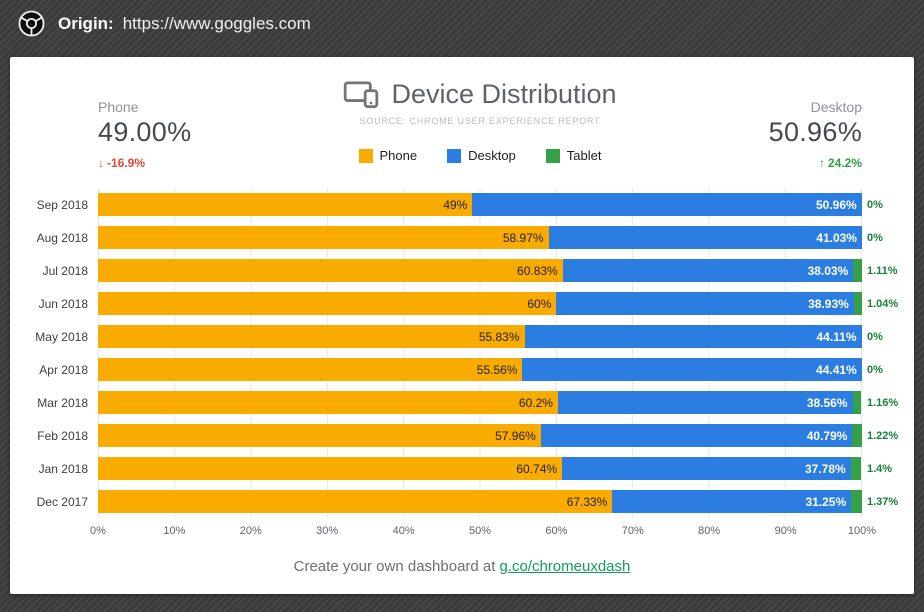  Describe the element at coordinates (145, 132) in the screenshot. I see `phone-stat-value: 49.00%` at that location.